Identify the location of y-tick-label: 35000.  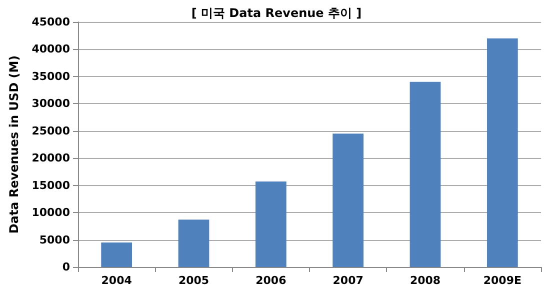
(51, 76).